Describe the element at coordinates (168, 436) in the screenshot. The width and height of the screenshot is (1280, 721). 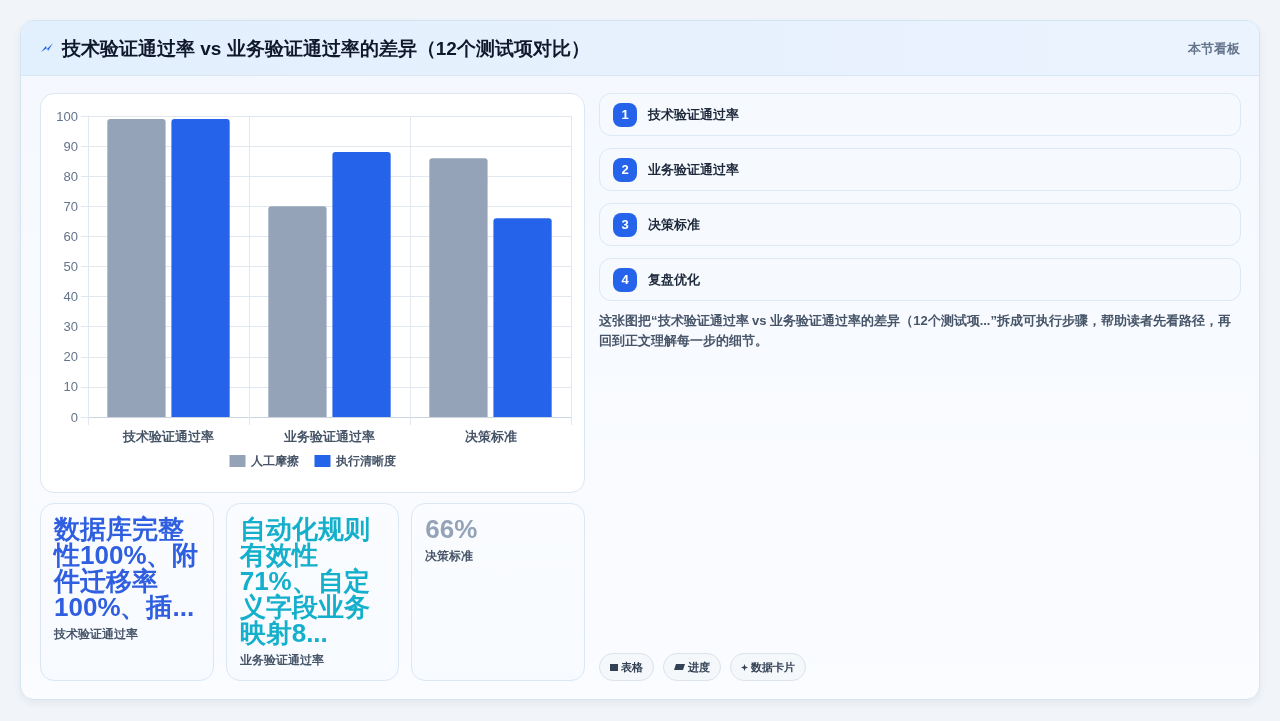
I see `x-tick-label: 技术验证通过率` at that location.